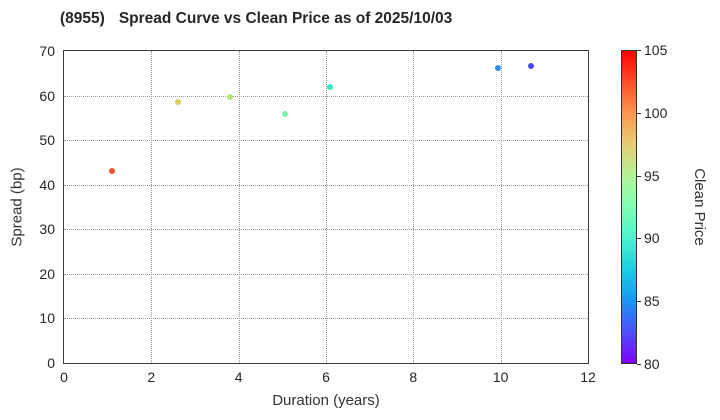  I want to click on x-tick-label: 10, so click(500, 377).